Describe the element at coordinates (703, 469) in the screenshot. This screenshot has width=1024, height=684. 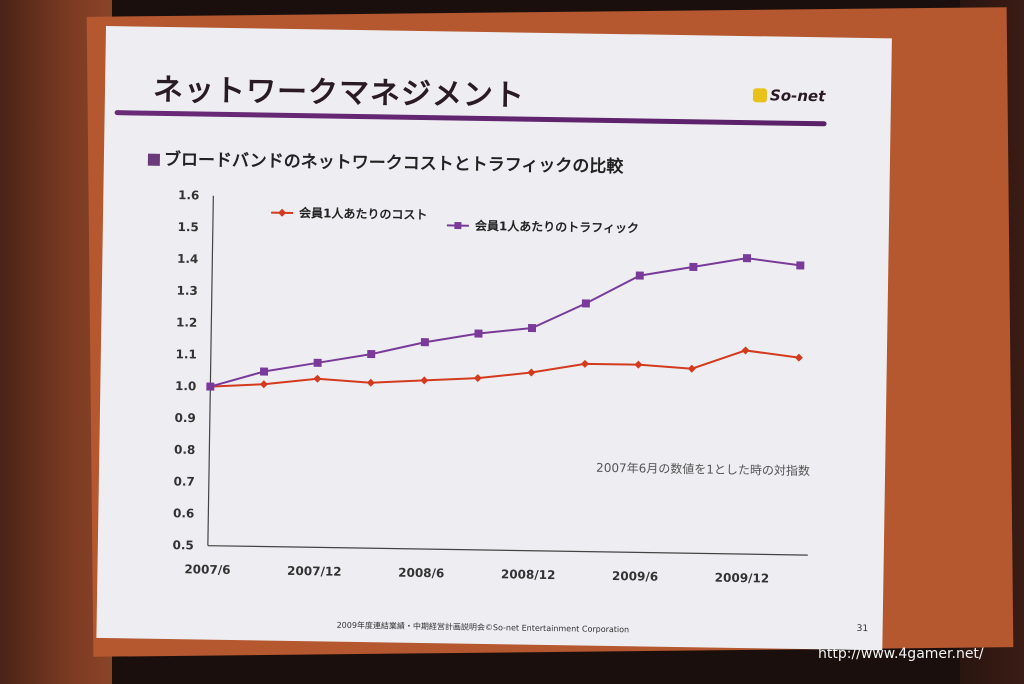
I see `chart-annotation: 2007年6月の数値を1とした時の対指数` at that location.